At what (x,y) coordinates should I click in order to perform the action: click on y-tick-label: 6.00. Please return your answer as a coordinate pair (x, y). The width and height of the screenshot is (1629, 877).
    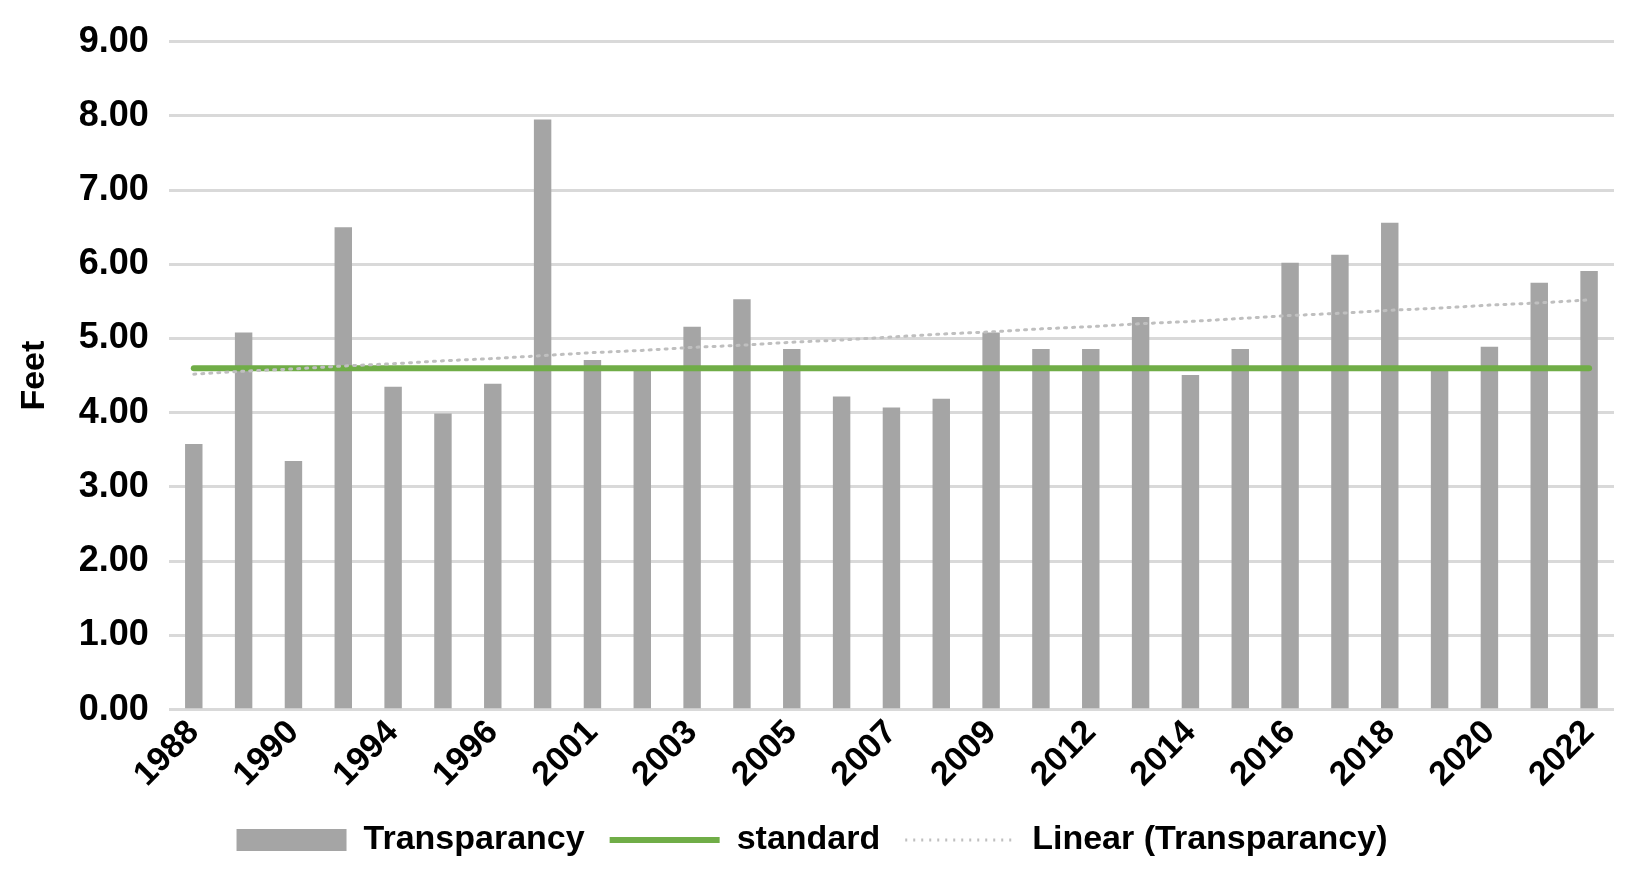
    Looking at the image, I should click on (113, 262).